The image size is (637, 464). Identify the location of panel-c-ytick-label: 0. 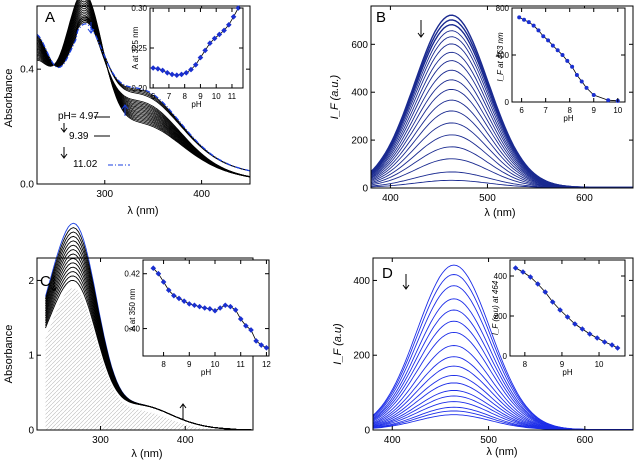
(31, 431).